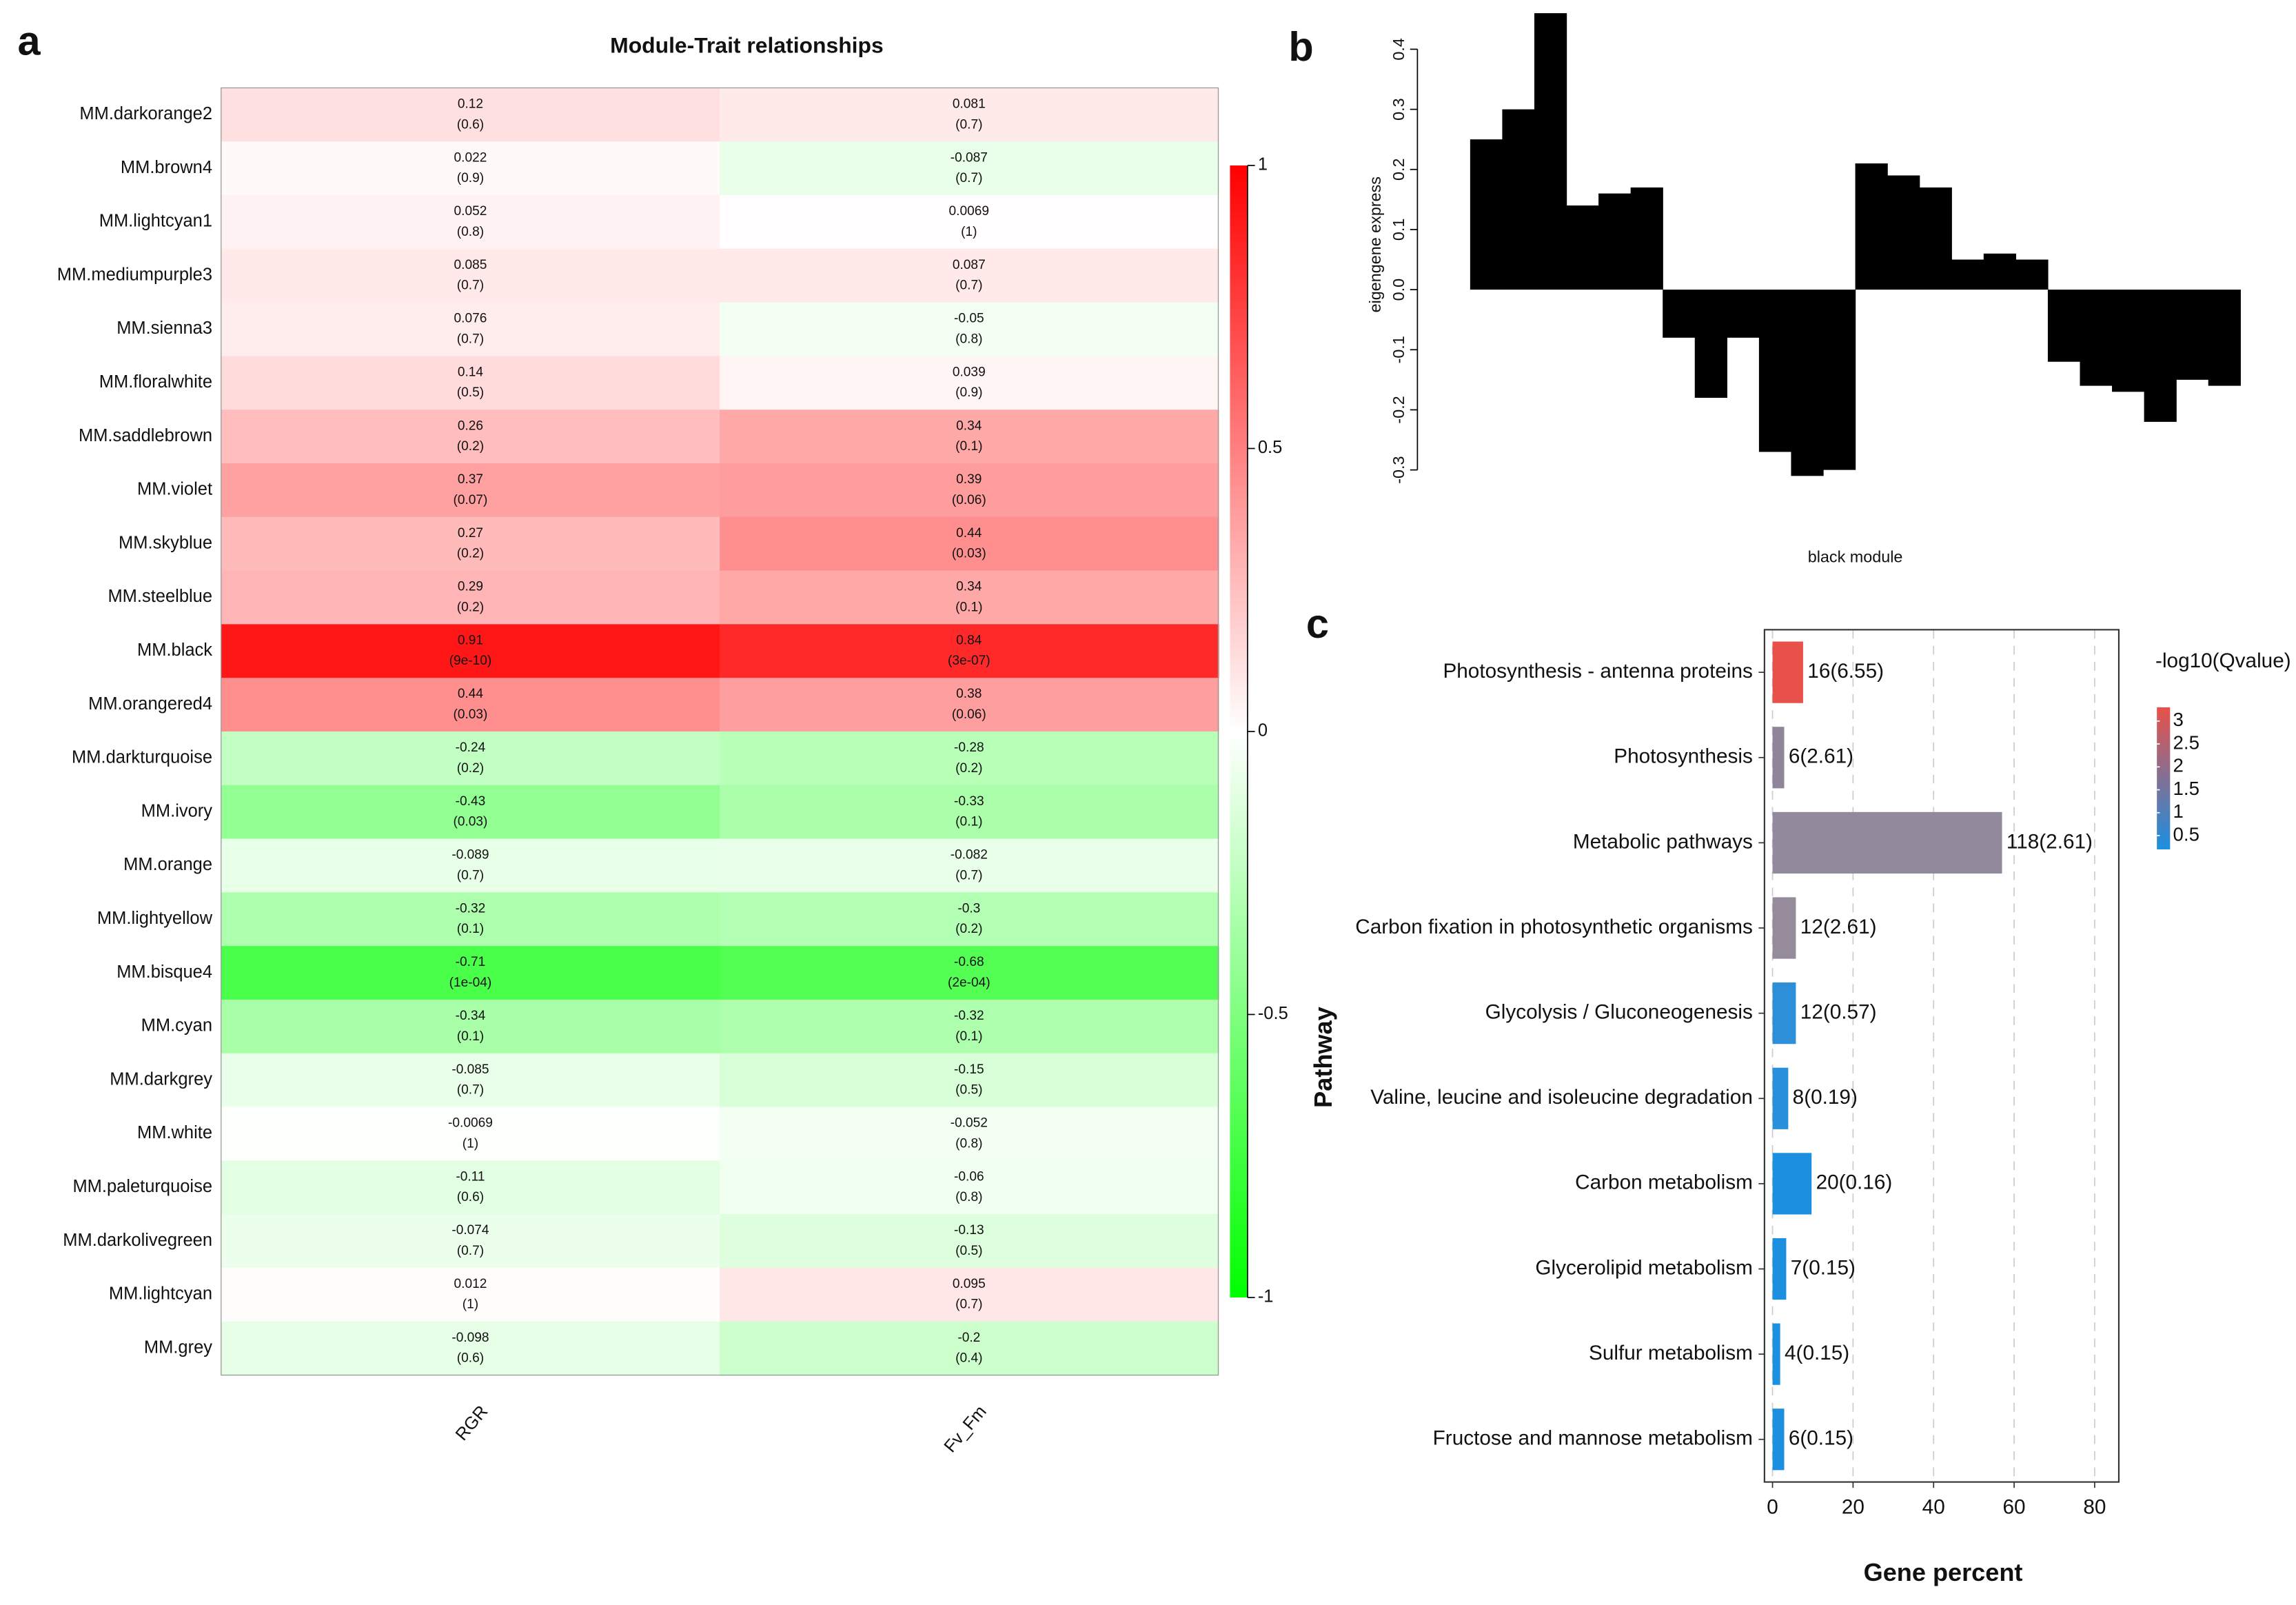  I want to click on row-label: MM.paleturquoise, so click(142, 1186).